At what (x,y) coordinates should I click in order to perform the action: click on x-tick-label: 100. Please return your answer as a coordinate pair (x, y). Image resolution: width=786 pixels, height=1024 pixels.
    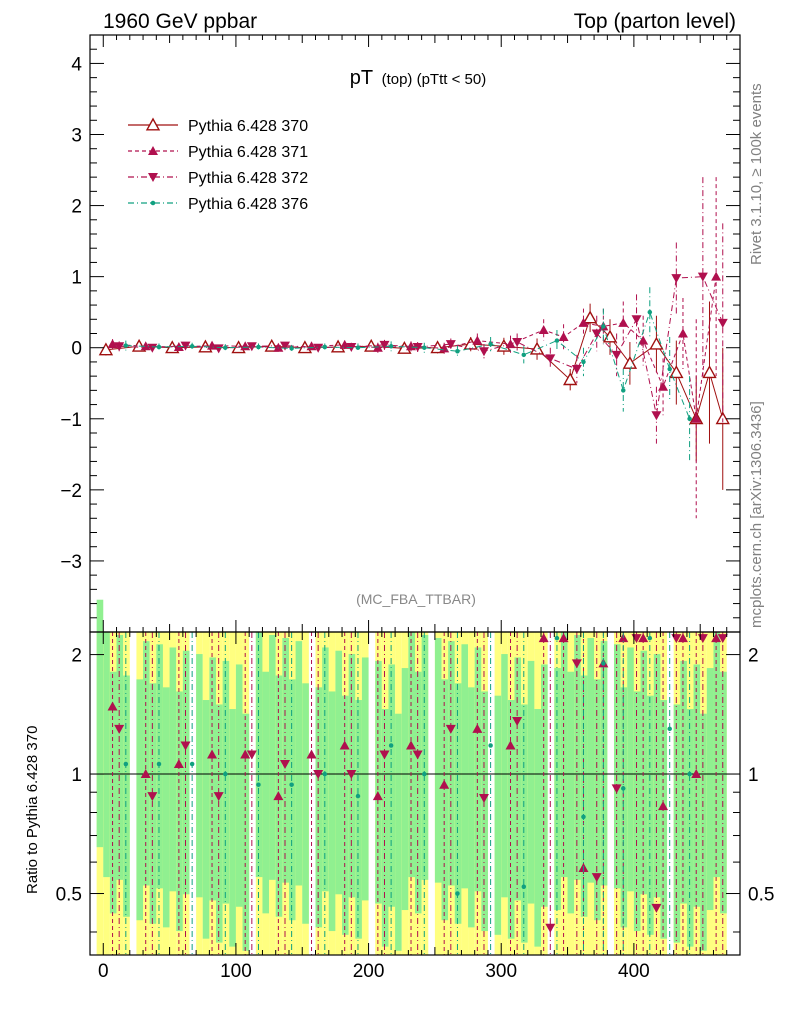
    Looking at the image, I should click on (236, 971).